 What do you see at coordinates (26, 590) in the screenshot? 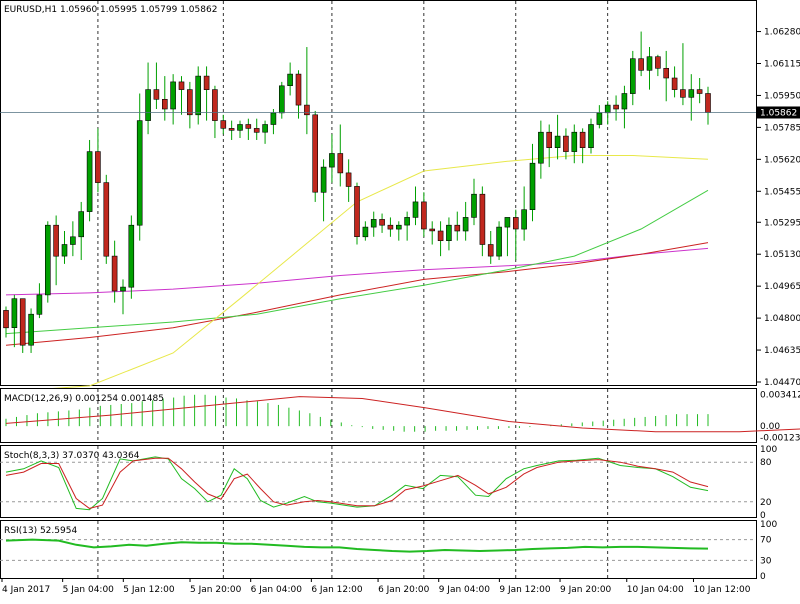
I see `time-tick-label: 4 Jan 2017` at bounding box center [26, 590].